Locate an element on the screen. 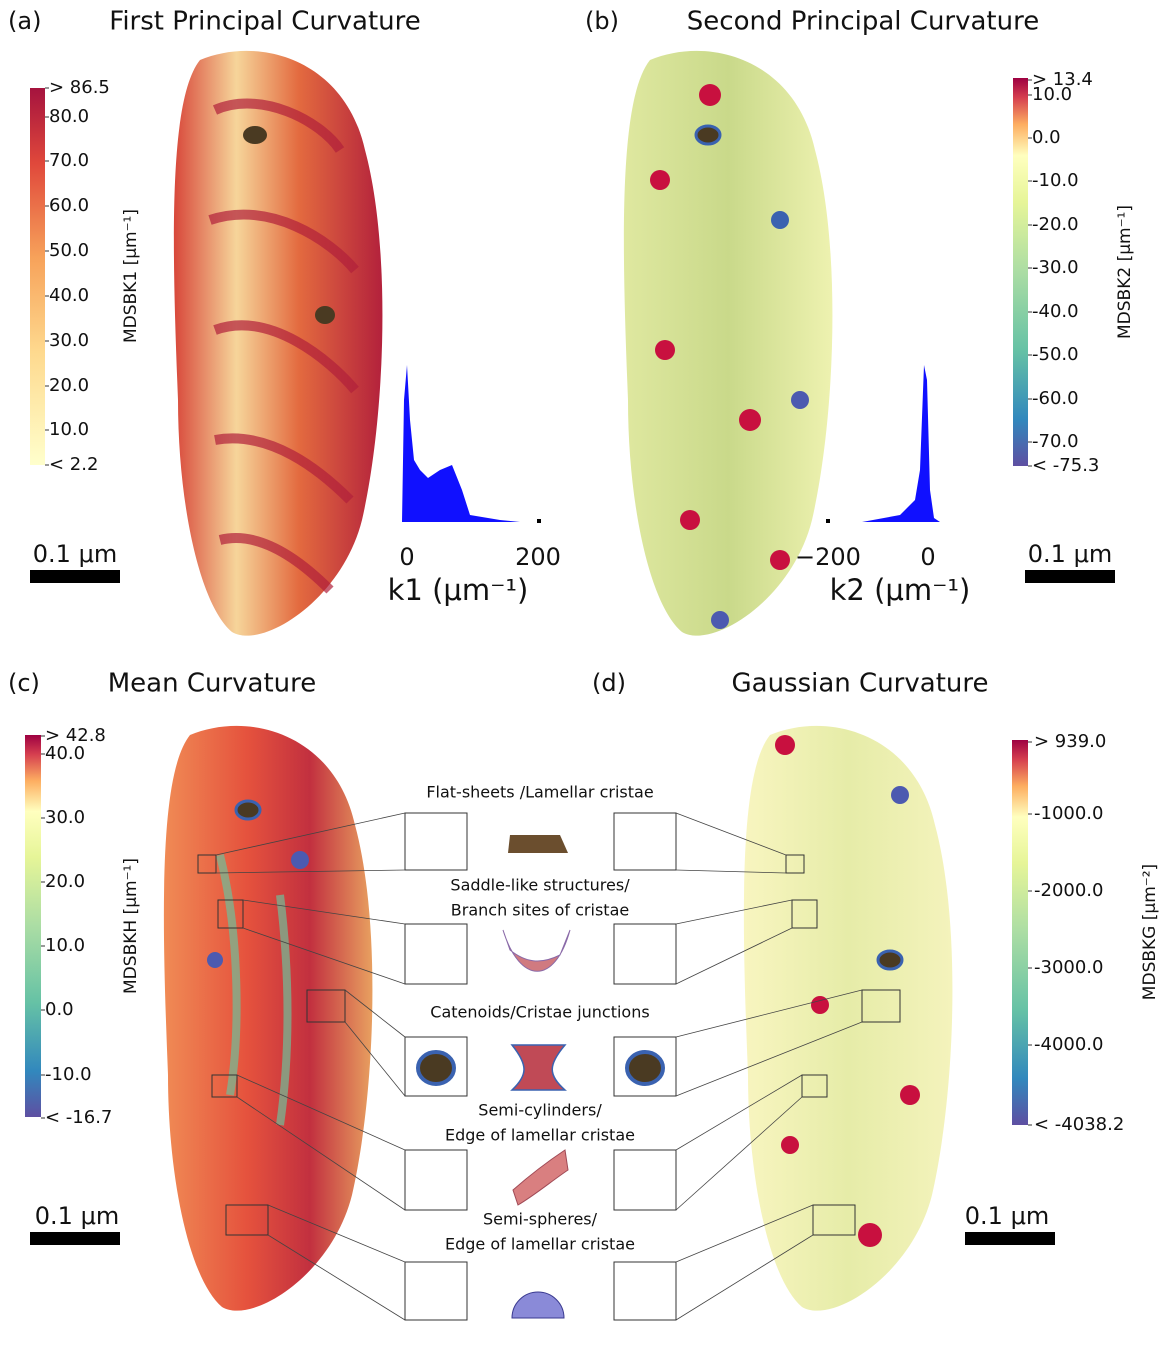 The width and height of the screenshot is (1173, 1345). inset-label: Semi-cylinders/ is located at coordinates (540, 1110).